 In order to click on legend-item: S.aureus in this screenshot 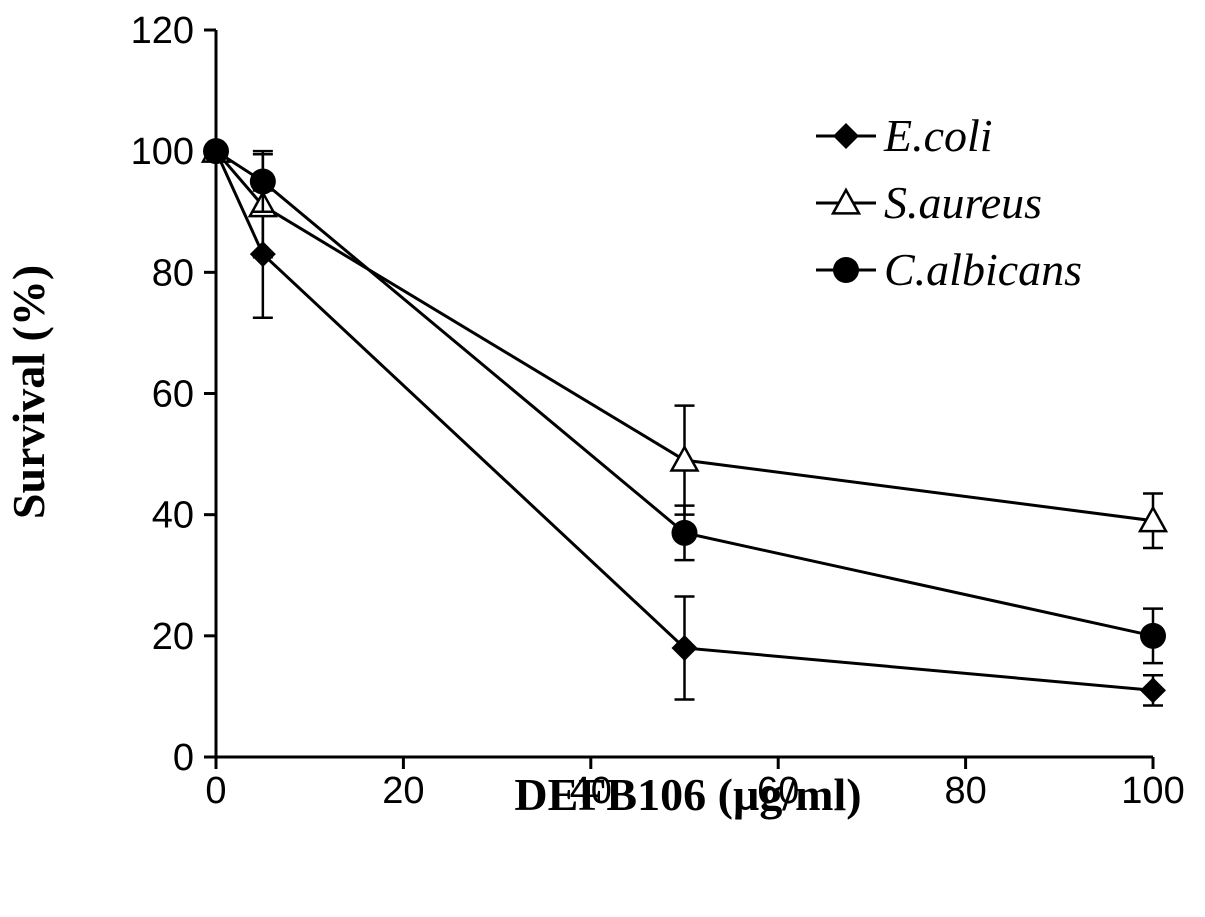, I will do `click(929, 202)`.